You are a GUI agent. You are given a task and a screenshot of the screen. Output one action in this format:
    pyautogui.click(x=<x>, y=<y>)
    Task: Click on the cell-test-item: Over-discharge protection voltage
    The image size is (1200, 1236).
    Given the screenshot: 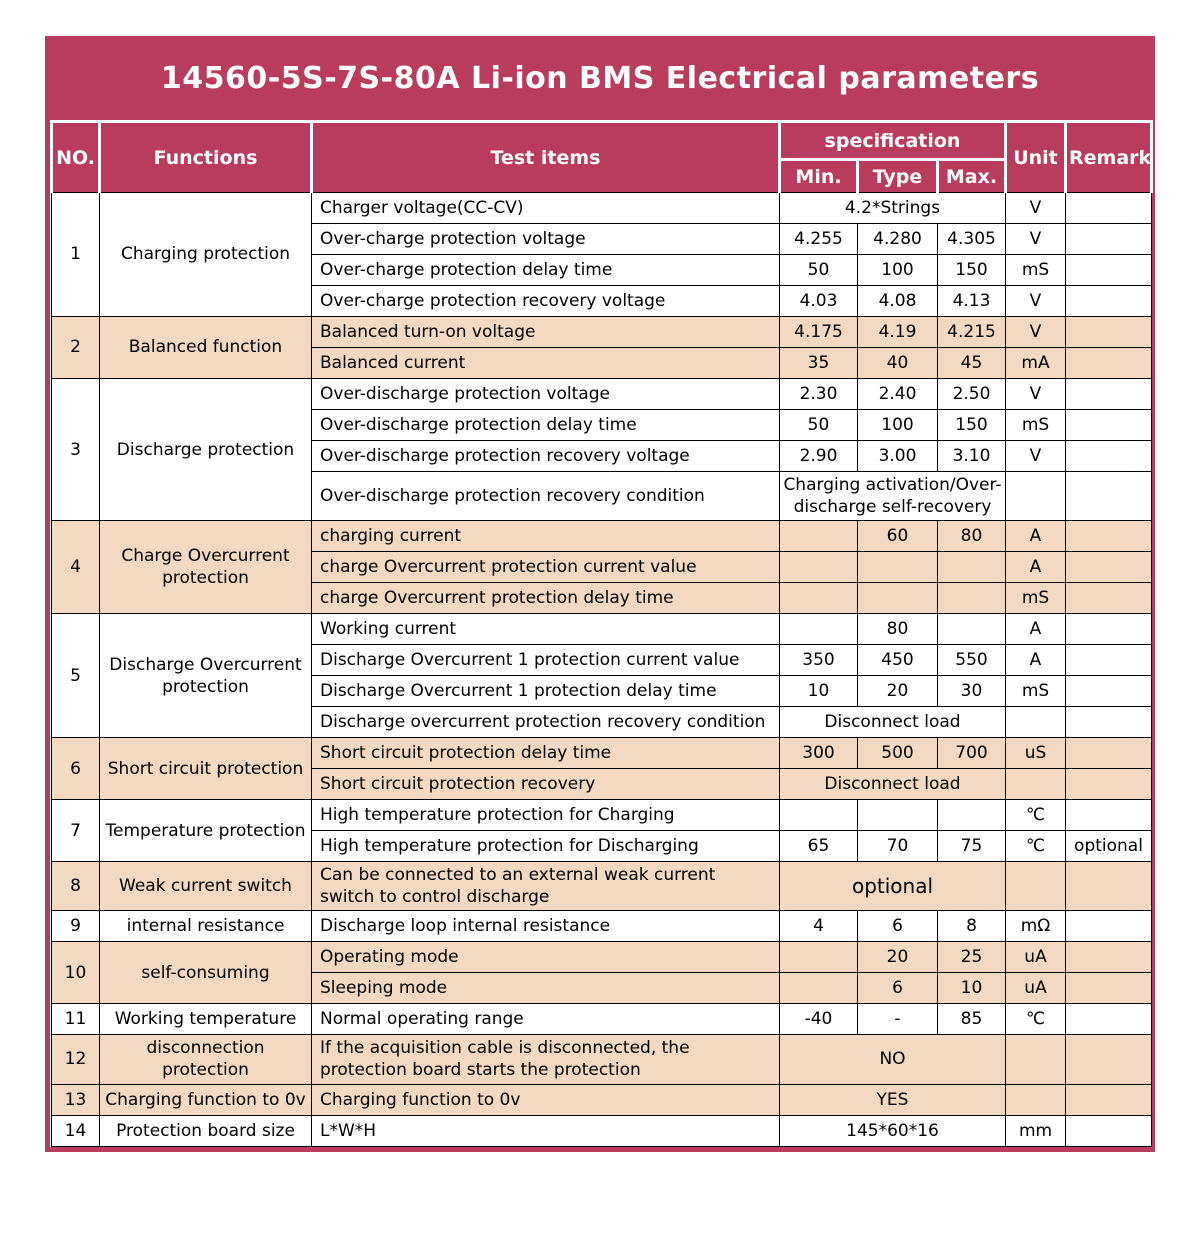 What is the action you would take?
    pyautogui.click(x=545, y=394)
    